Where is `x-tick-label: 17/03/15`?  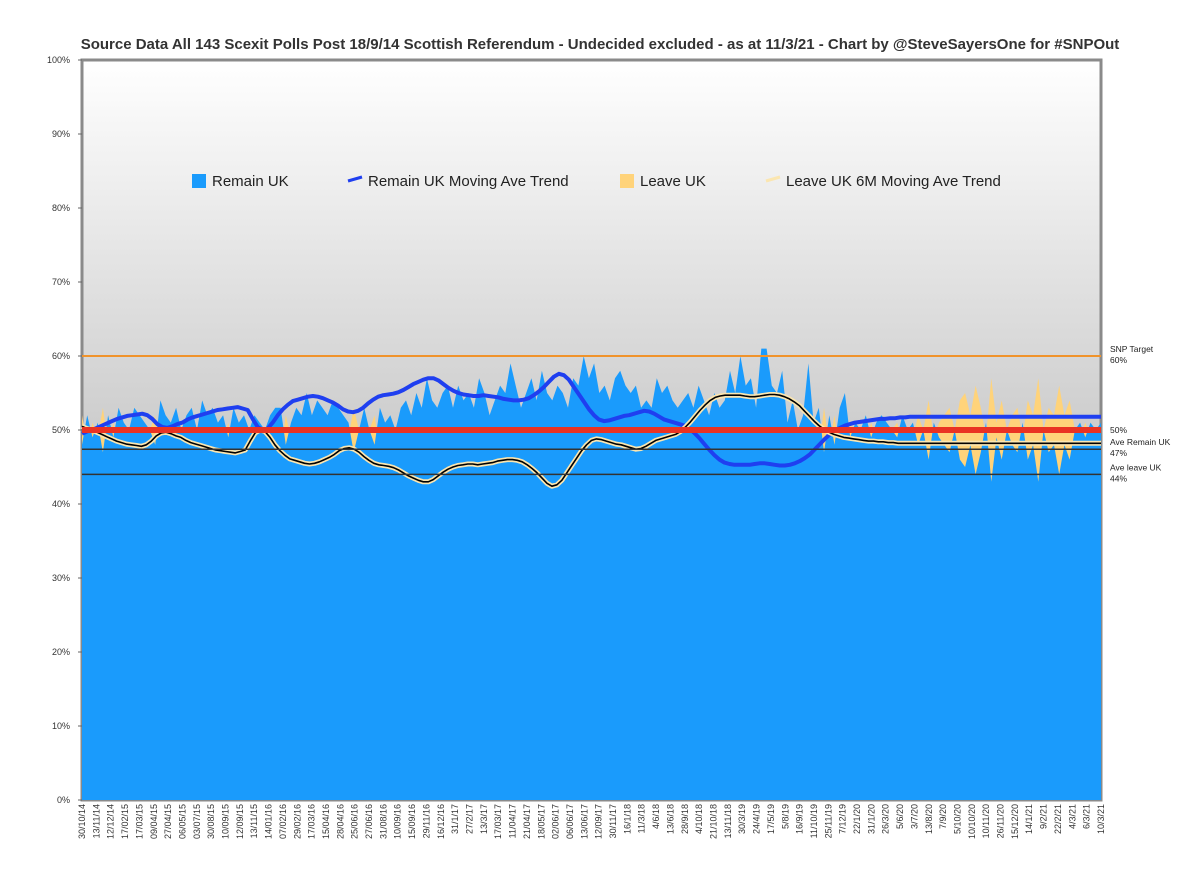 x-tick-label: 17/03/15 is located at coordinates (139, 821).